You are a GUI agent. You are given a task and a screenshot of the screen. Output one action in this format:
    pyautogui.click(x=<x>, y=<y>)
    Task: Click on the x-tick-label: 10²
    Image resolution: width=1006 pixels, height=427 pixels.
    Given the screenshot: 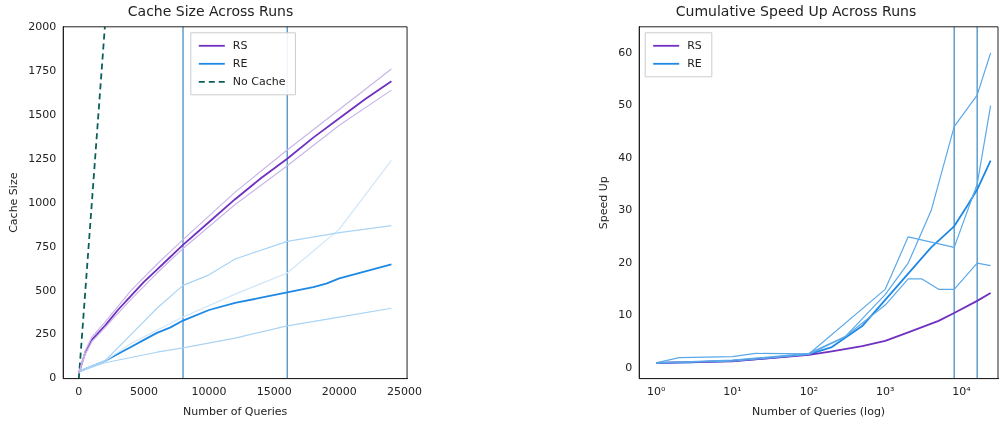 What is the action you would take?
    pyautogui.click(x=809, y=392)
    